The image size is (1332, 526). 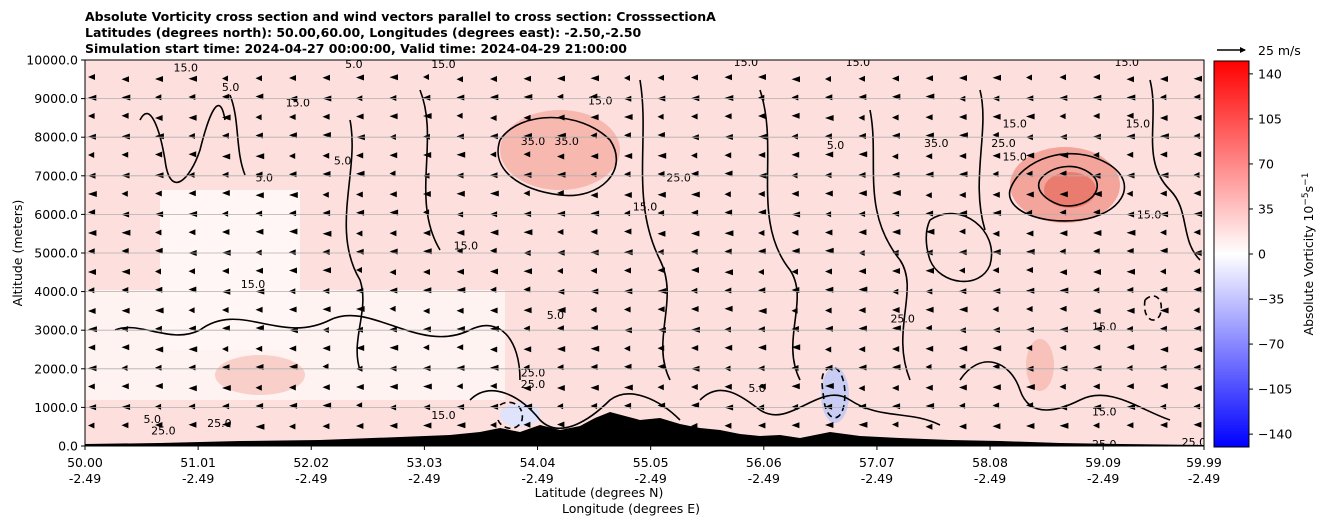 What do you see at coordinates (1266, 208) in the screenshot?
I see `colorbar-tick-label: 35` at bounding box center [1266, 208].